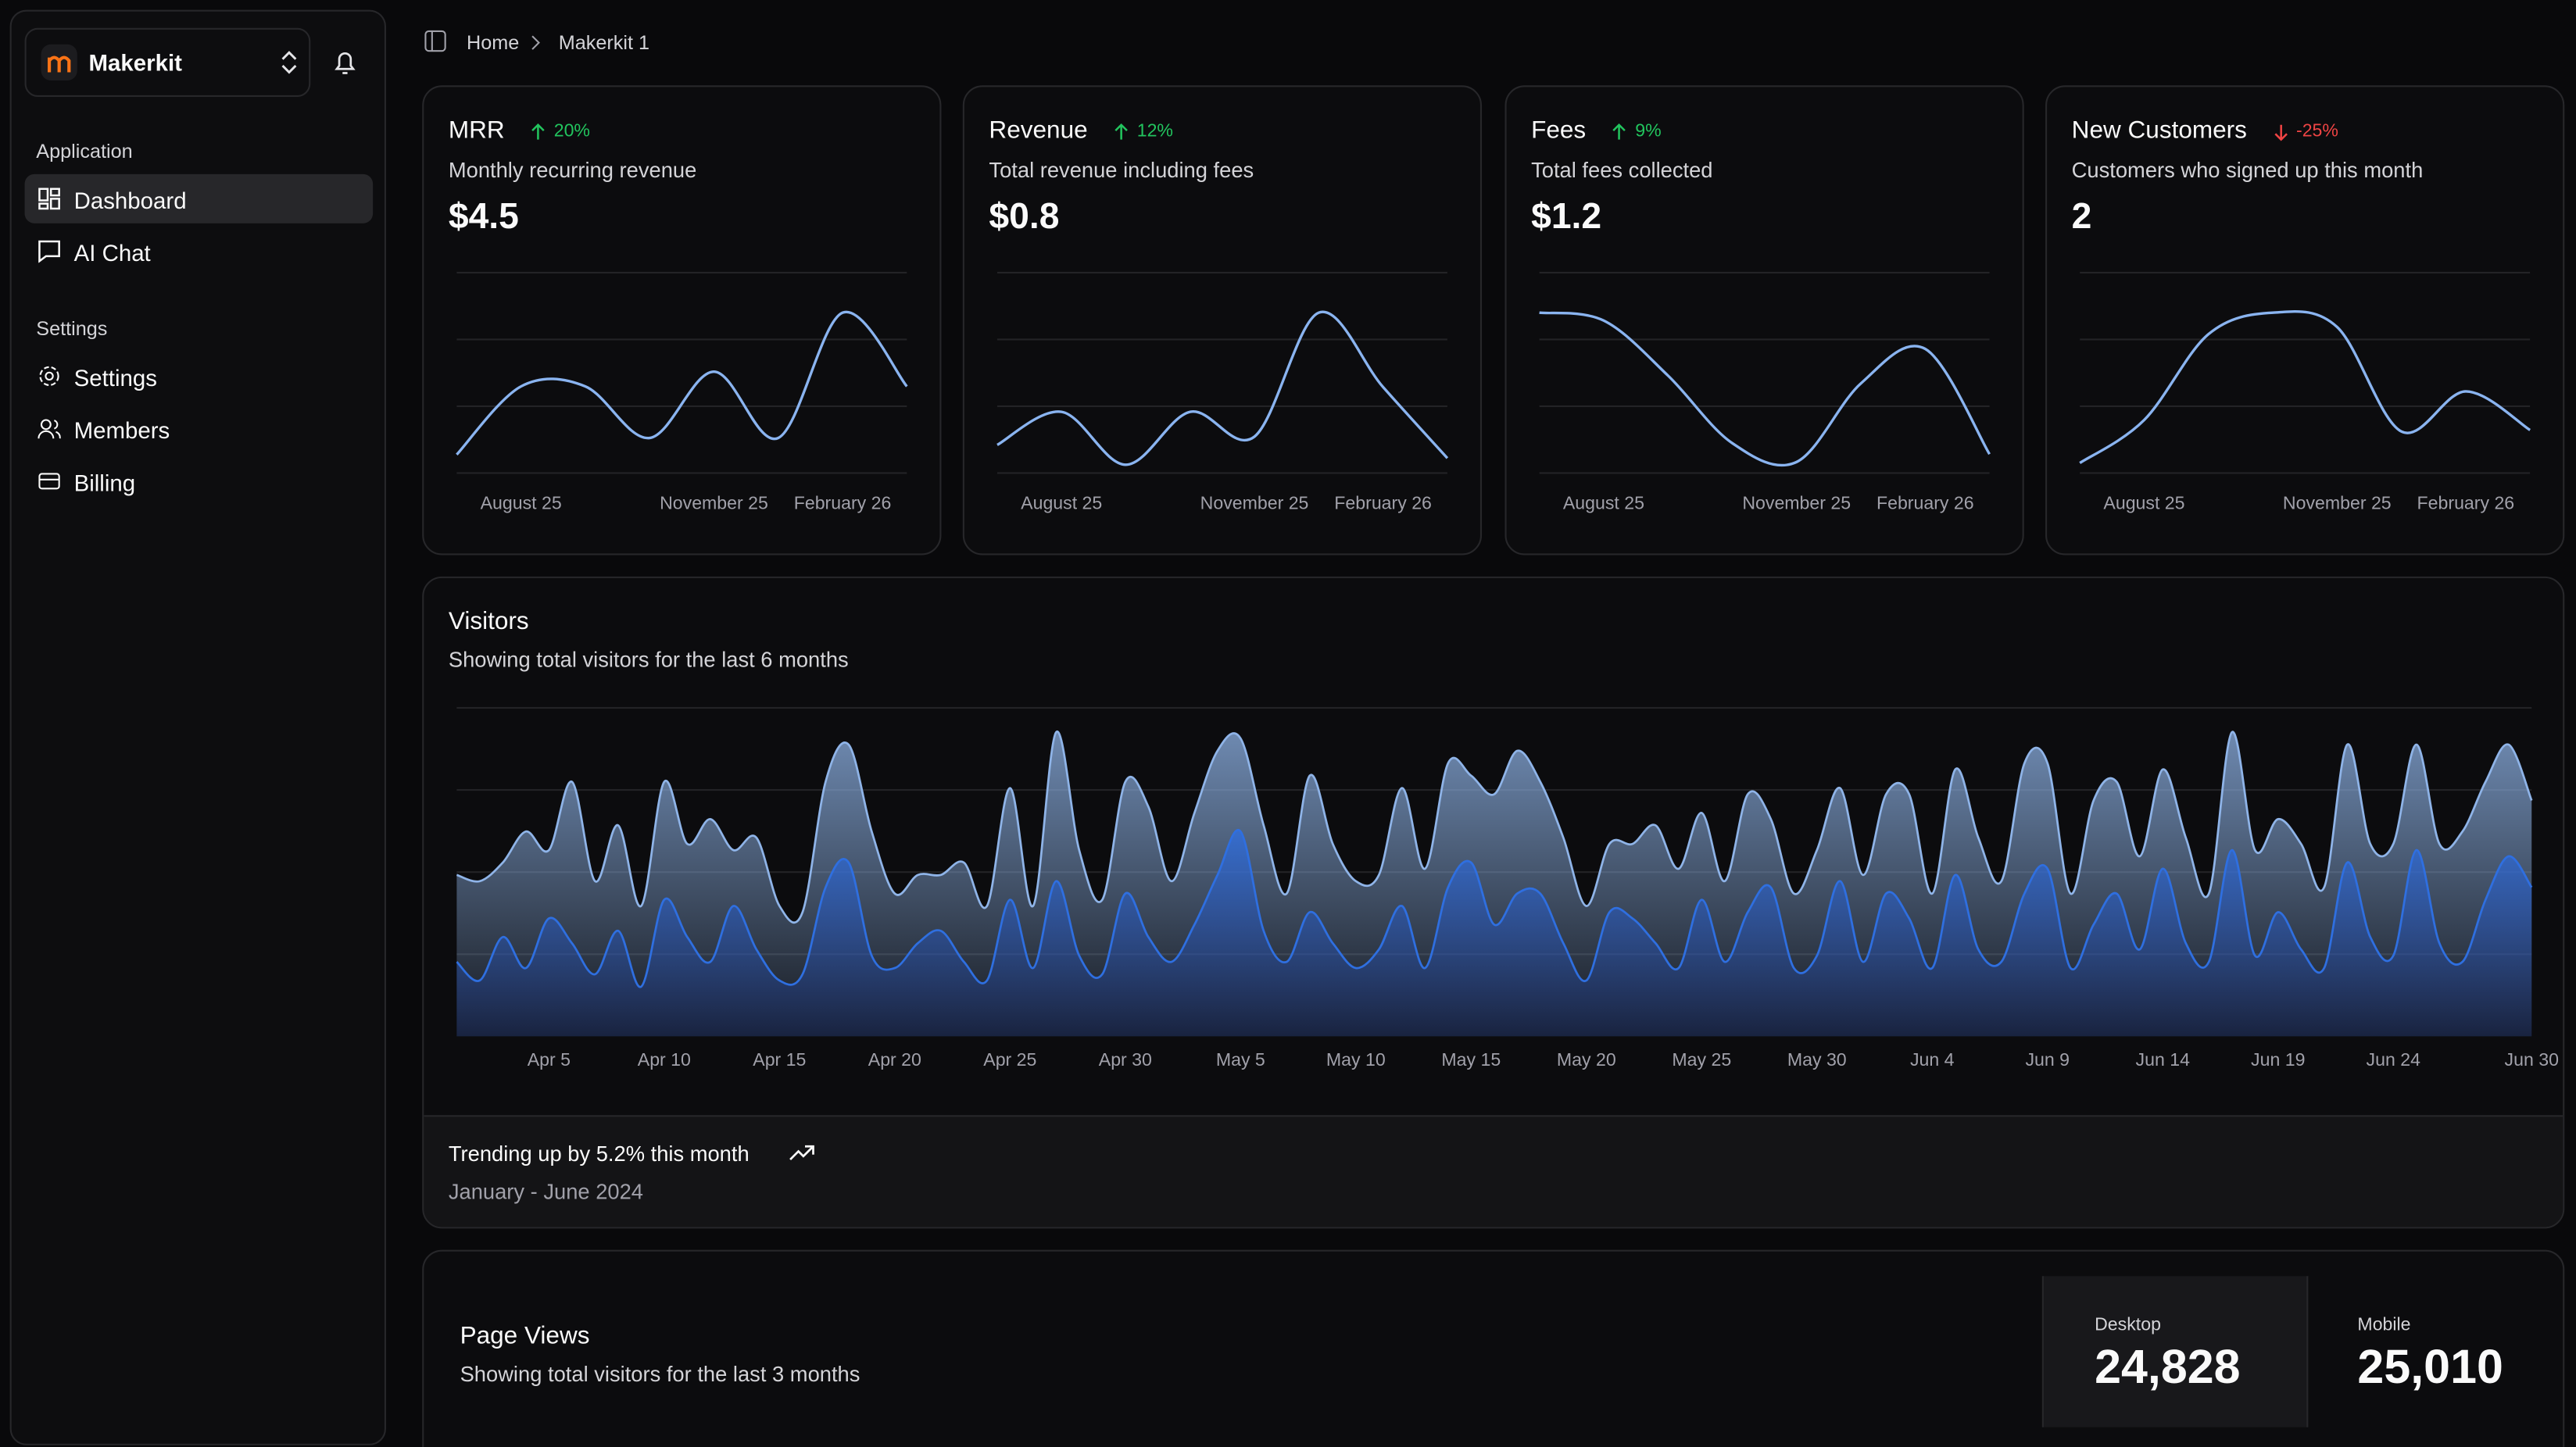 This screenshot has height=1447, width=2576. What do you see at coordinates (1155, 131) in the screenshot?
I see `change-badge: 12%` at bounding box center [1155, 131].